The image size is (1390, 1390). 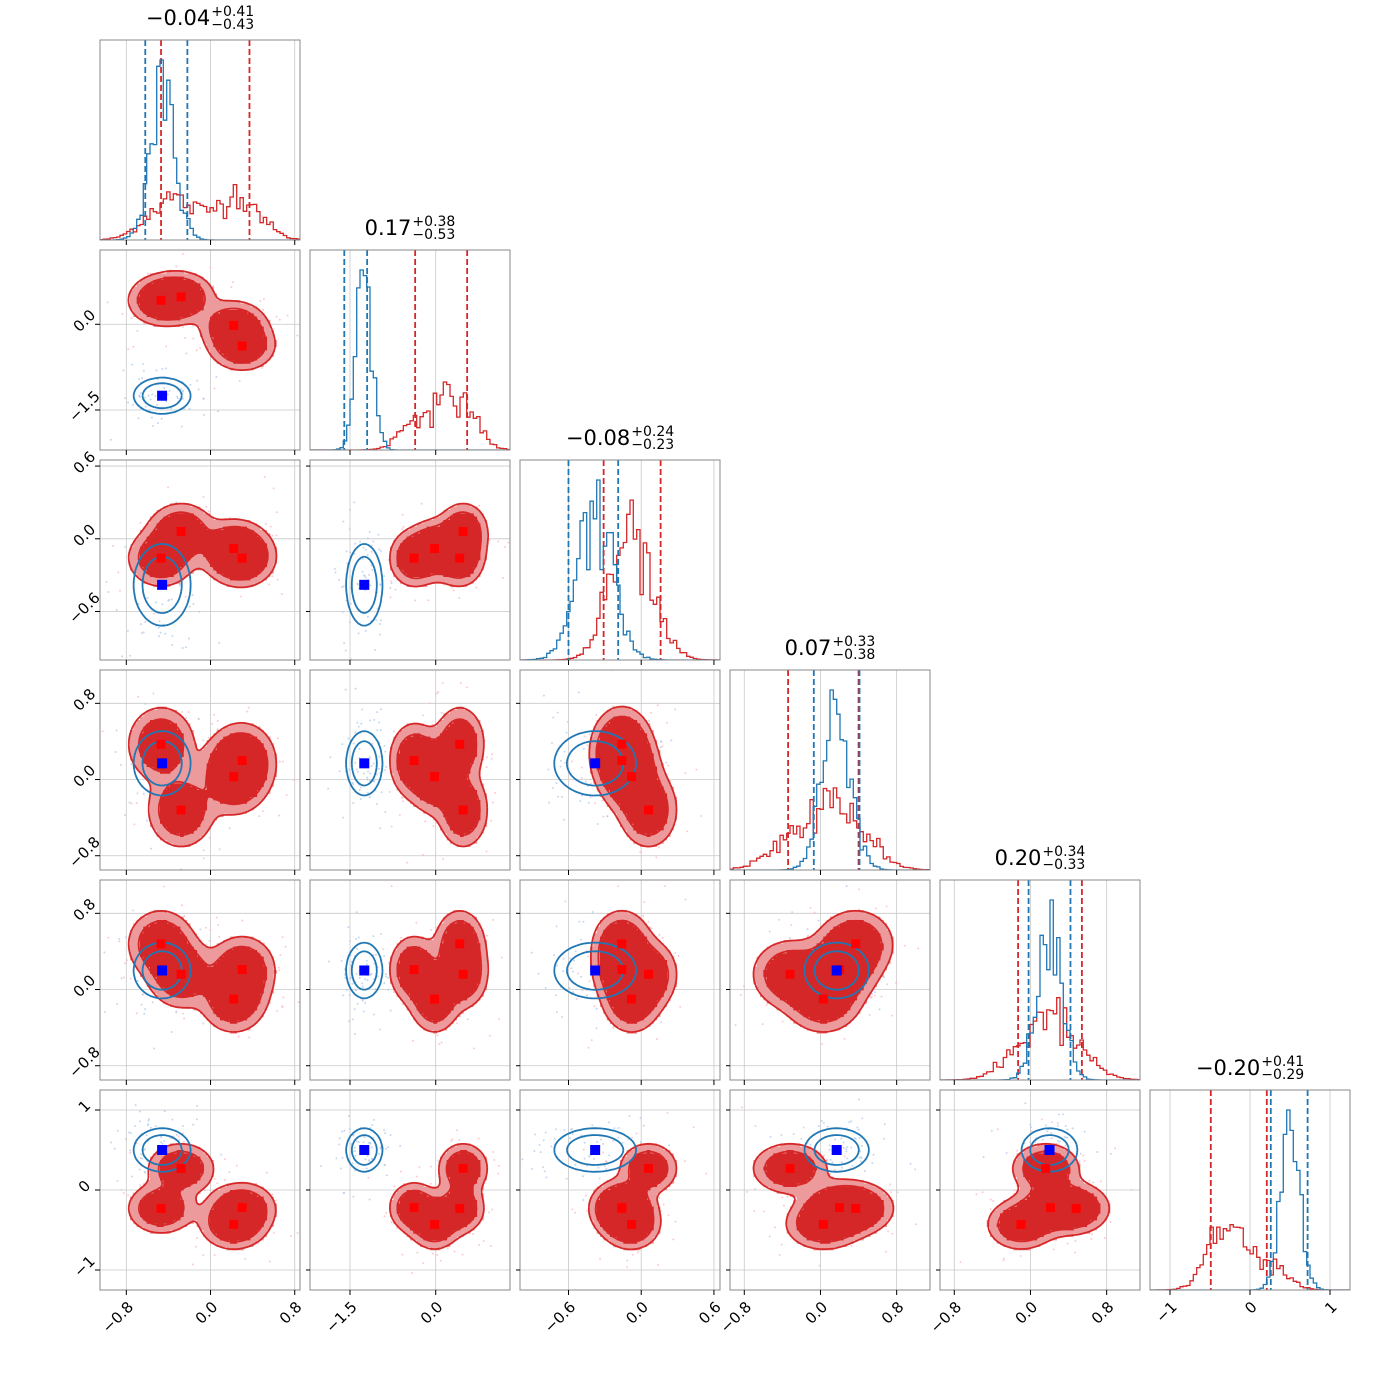 I want to click on red-histogram, so click(x=830, y=828).